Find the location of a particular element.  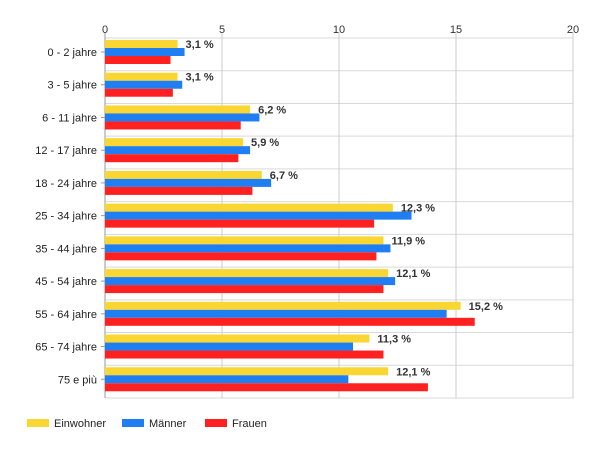

data-label: 12,3 % is located at coordinates (418, 209).